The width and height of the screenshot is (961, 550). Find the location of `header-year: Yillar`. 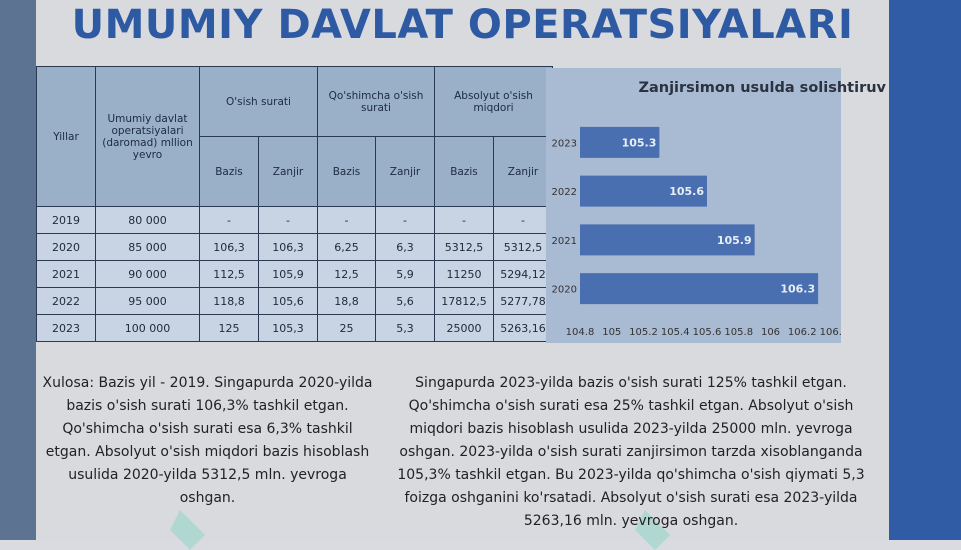

header-year: Yillar is located at coordinates (66, 136).